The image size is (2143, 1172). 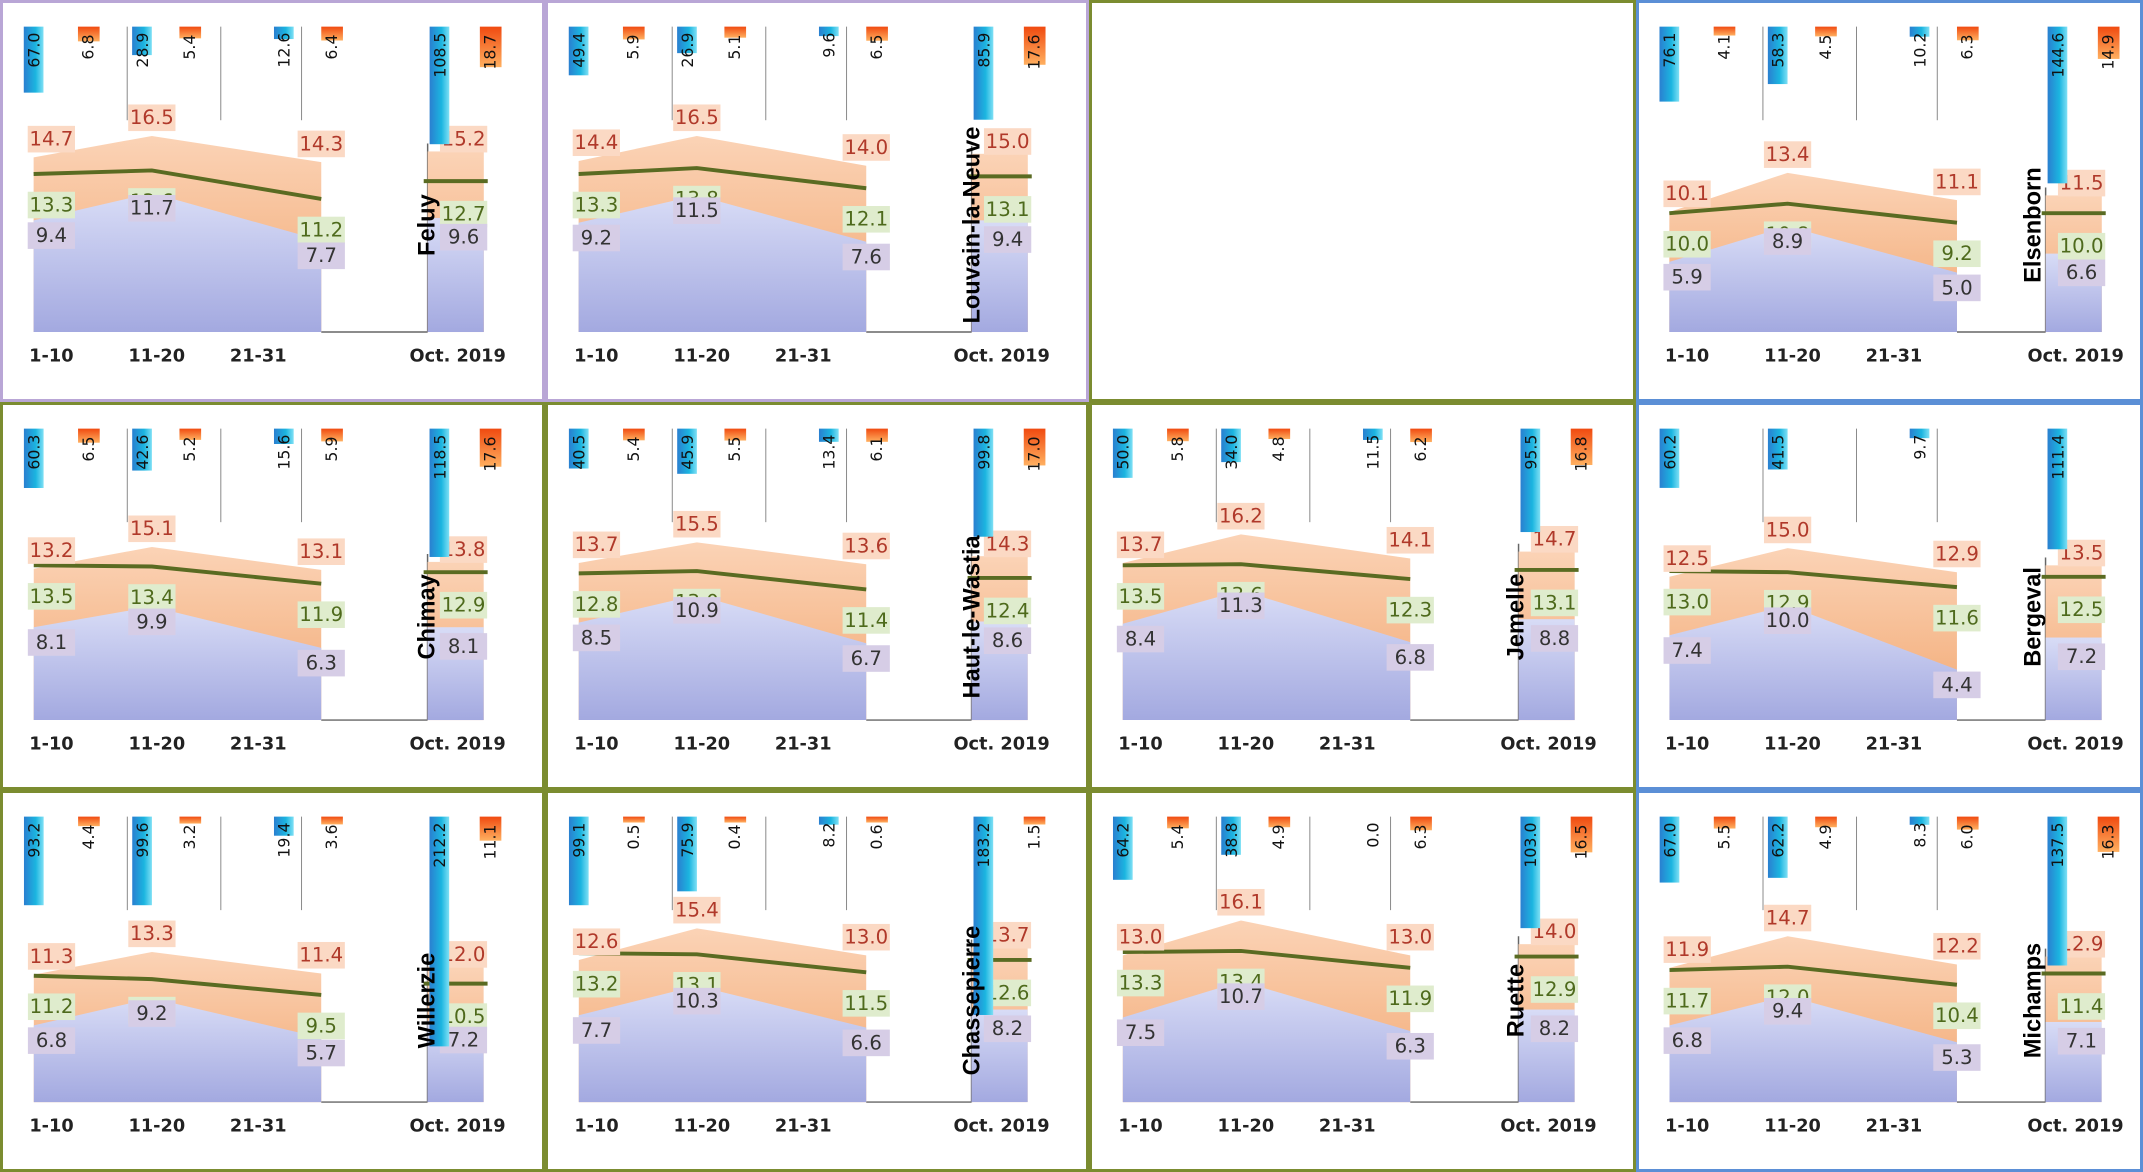 What do you see at coordinates (1555, 602) in the screenshot?
I see `mean-label: 13.1` at bounding box center [1555, 602].